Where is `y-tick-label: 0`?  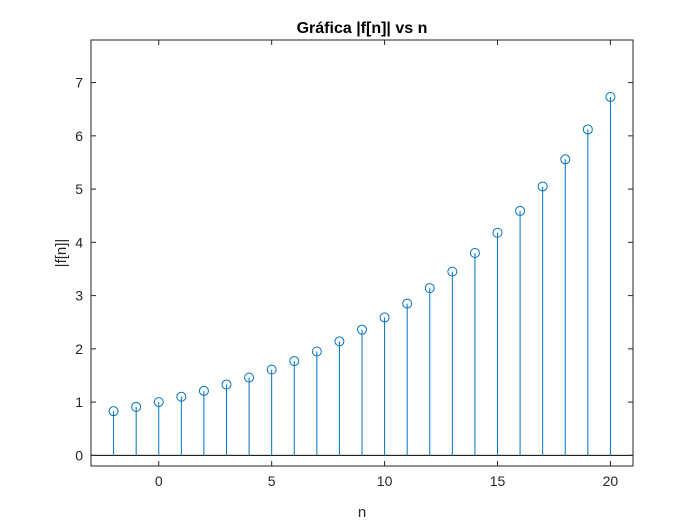 y-tick-label: 0 is located at coordinates (79, 455).